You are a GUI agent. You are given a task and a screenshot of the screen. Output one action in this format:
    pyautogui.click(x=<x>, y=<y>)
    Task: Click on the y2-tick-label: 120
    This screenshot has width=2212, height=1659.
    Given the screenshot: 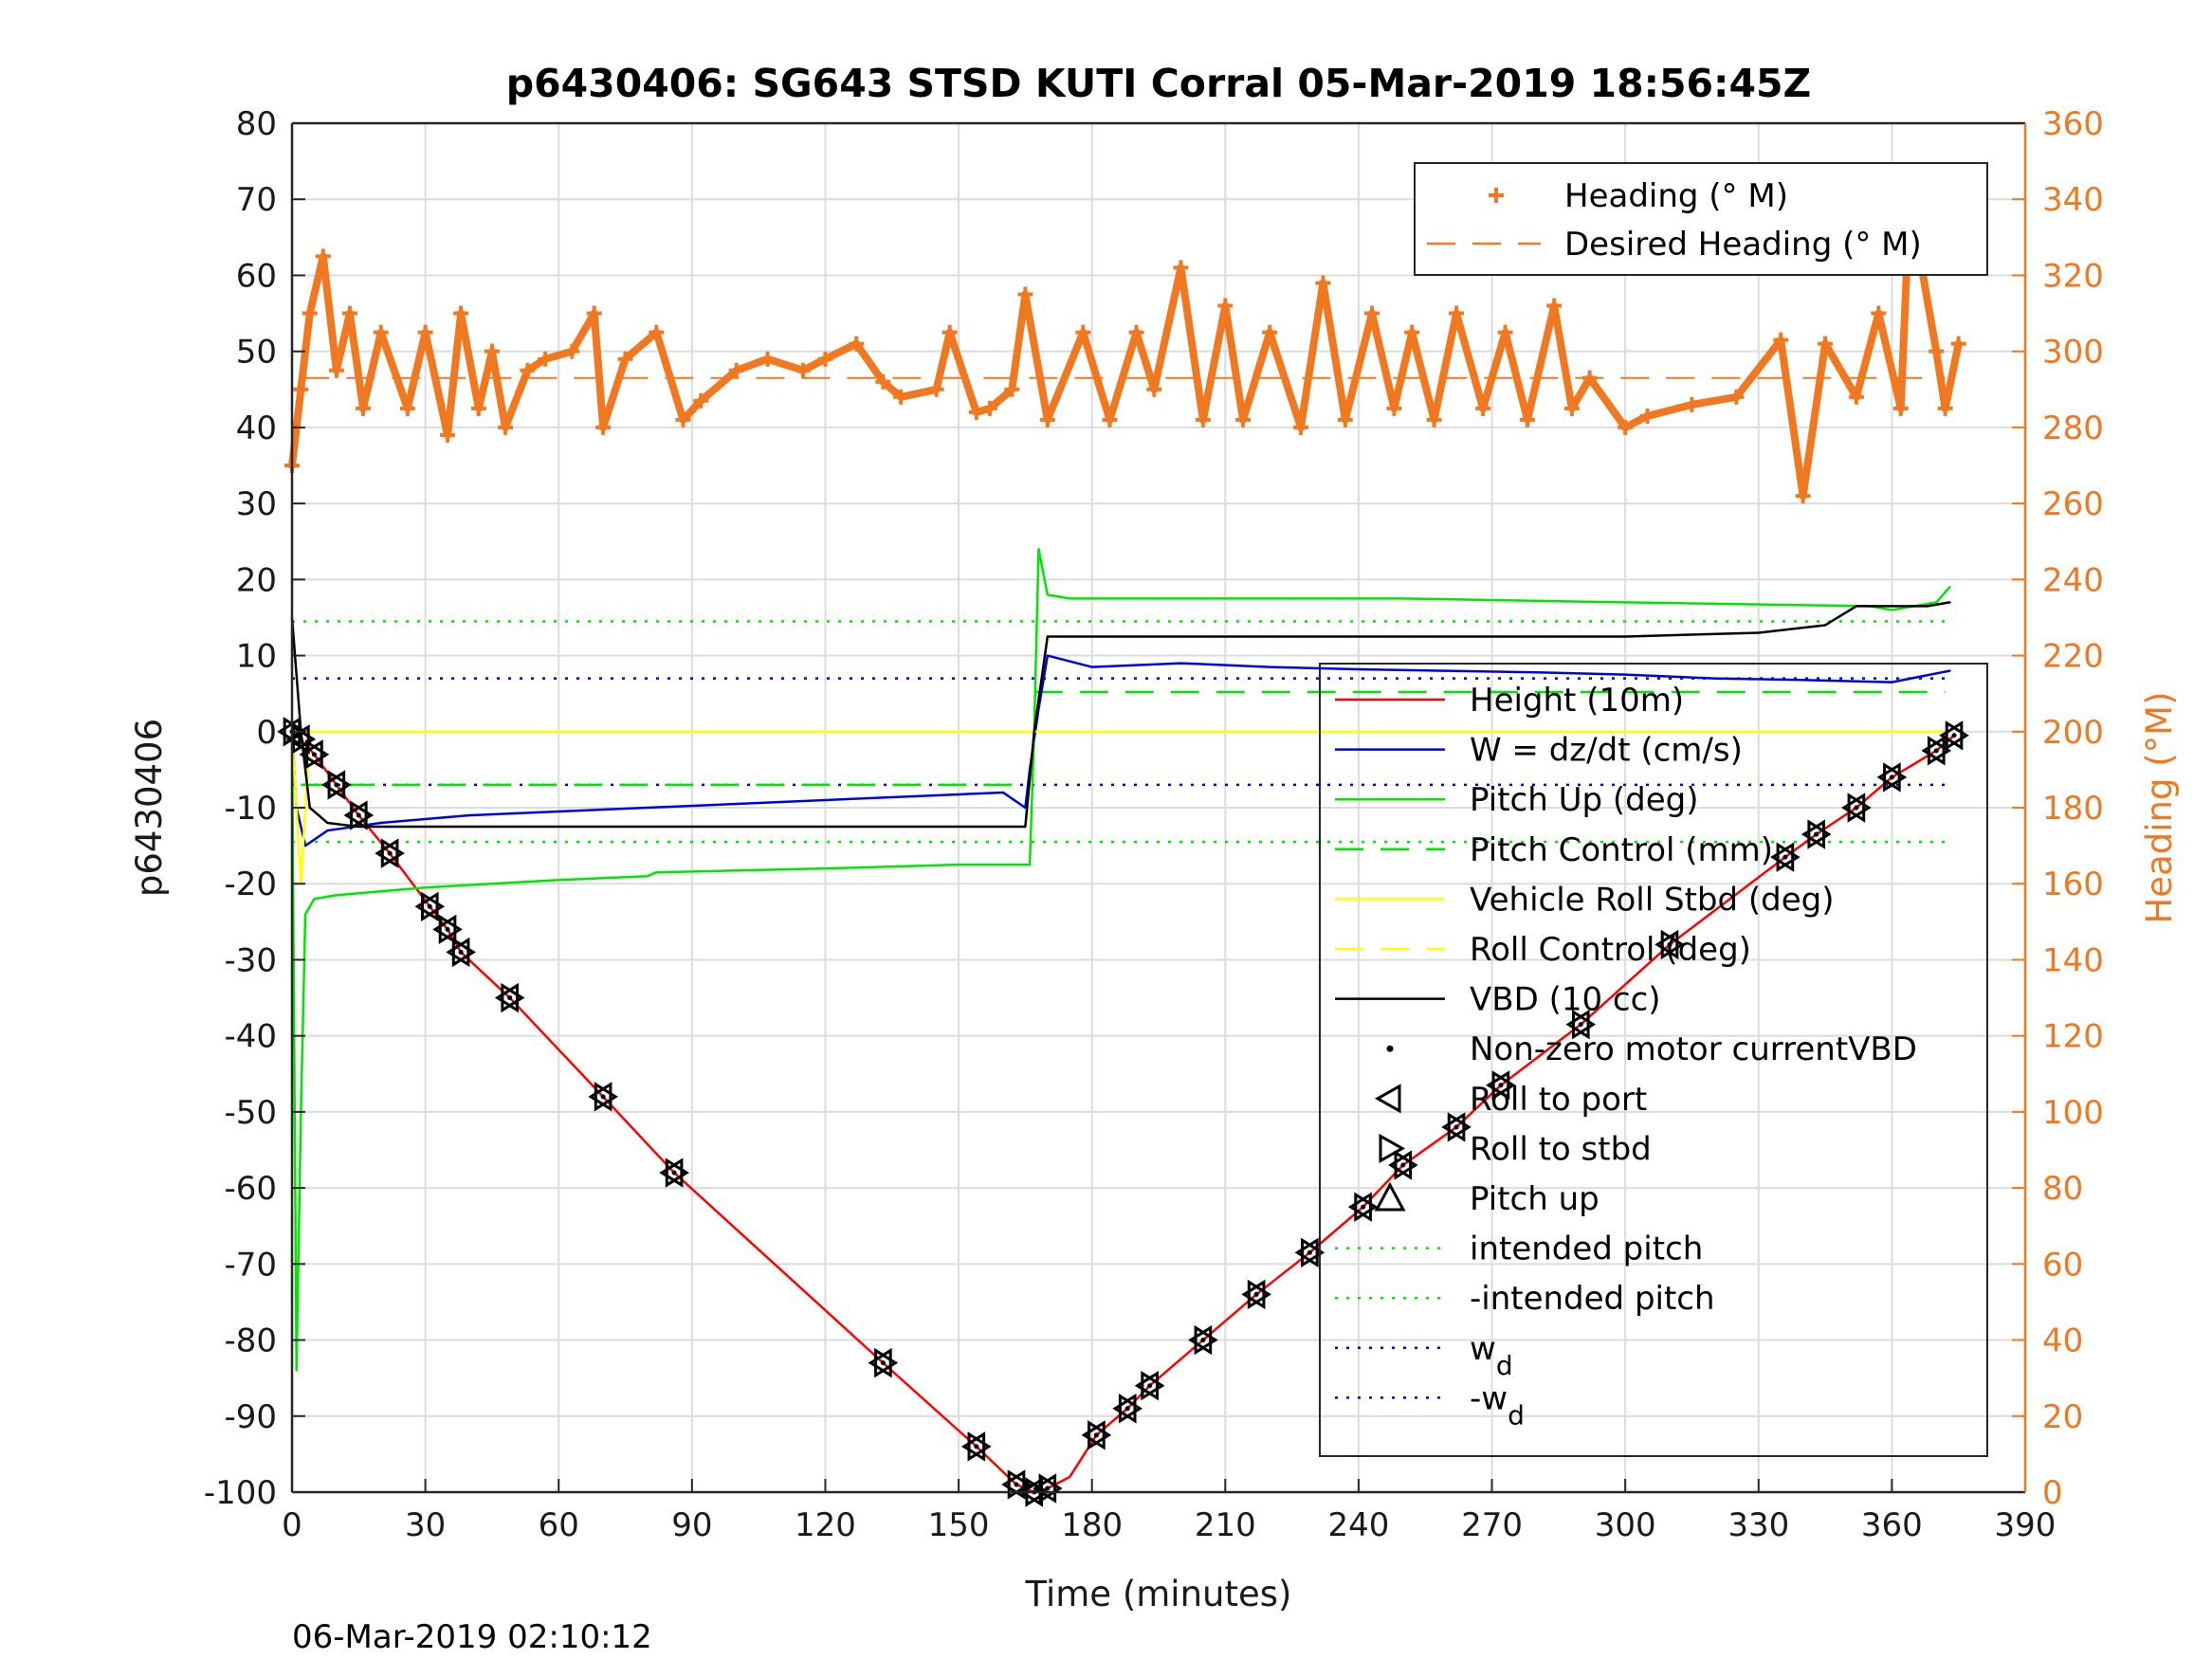 What is the action you would take?
    pyautogui.click(x=2073, y=1037)
    